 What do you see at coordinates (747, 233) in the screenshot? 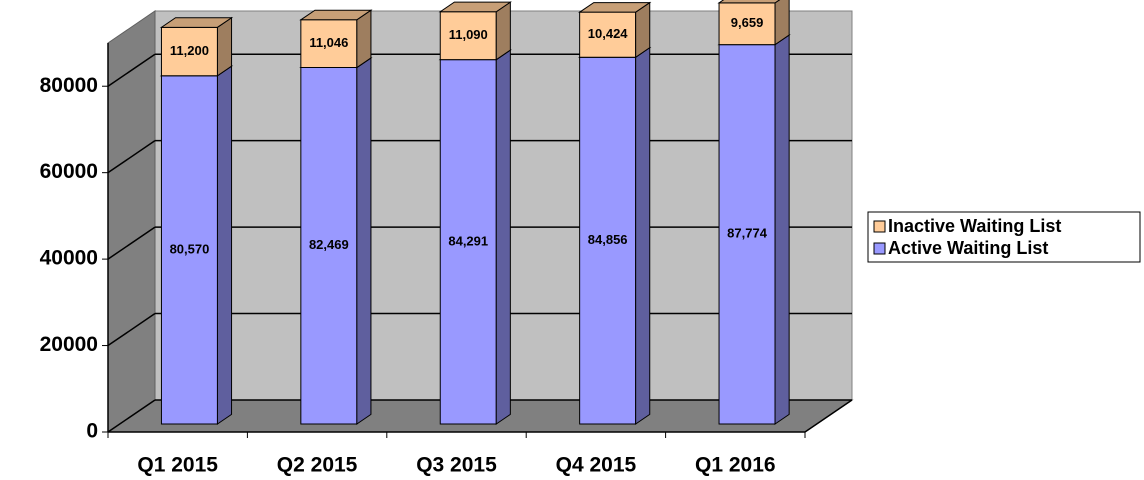
I see `value-label: 87,774` at bounding box center [747, 233].